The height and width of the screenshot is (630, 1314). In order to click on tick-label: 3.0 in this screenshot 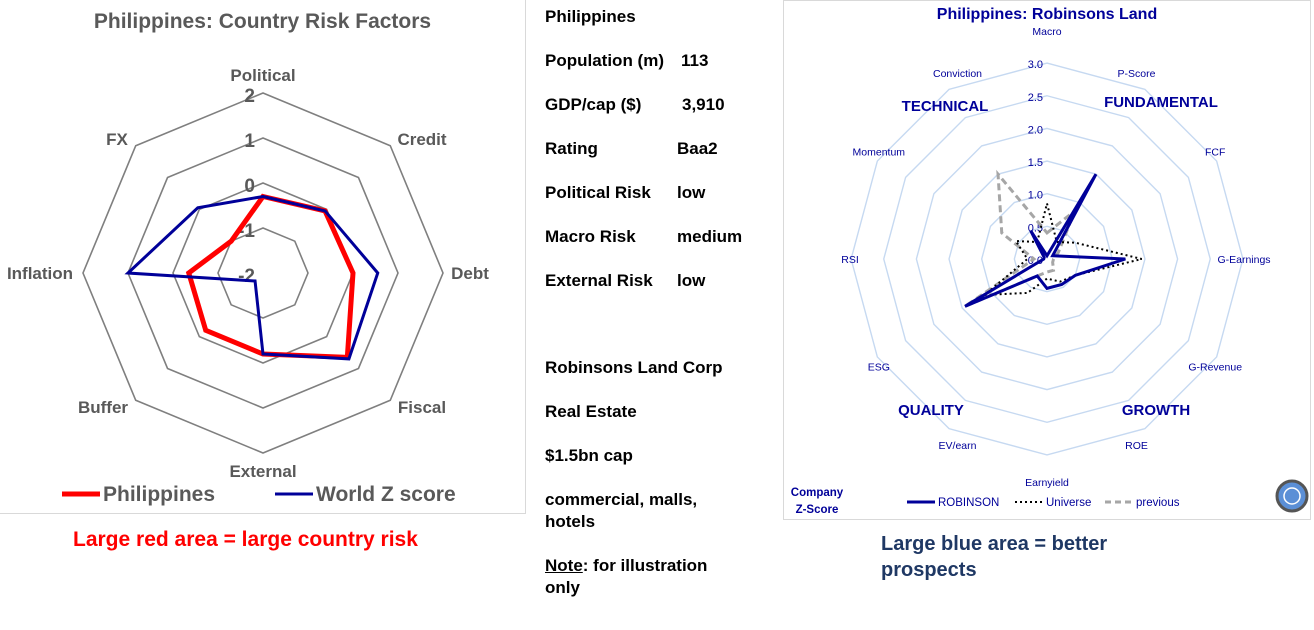, I will do `click(1035, 65)`.